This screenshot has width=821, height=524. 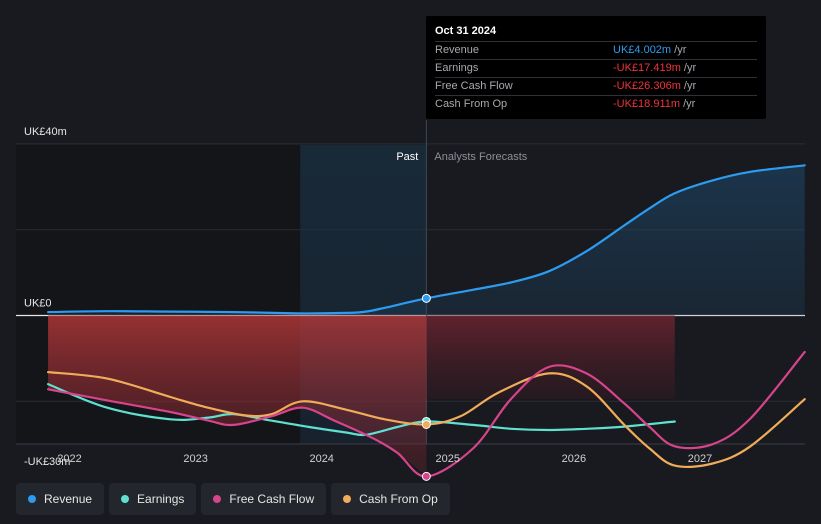 I want to click on free-cash-flow-selected-point, so click(x=426, y=476).